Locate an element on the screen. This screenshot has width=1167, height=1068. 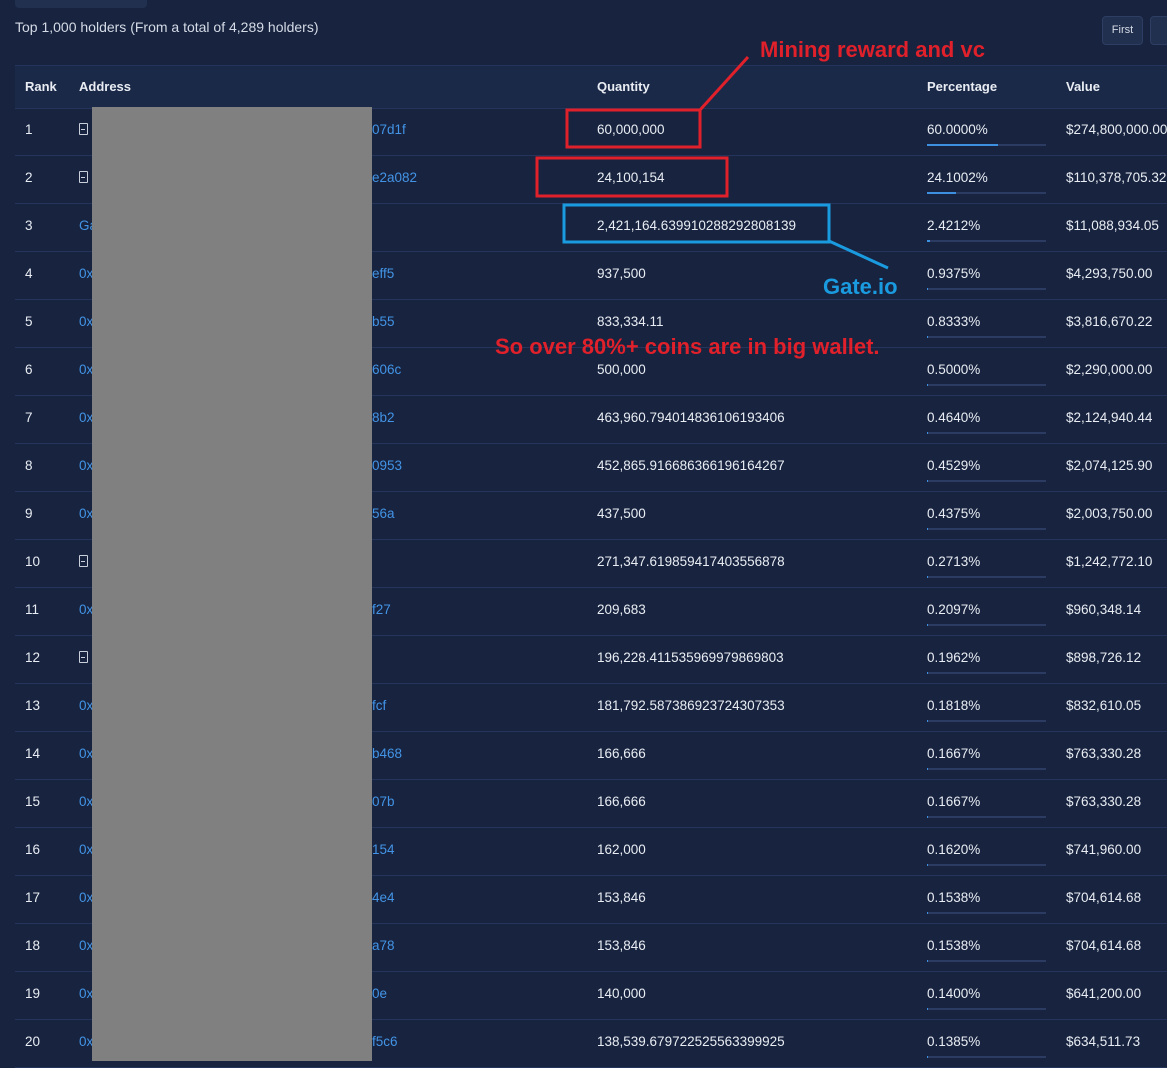
column-header: Percentage is located at coordinates (962, 86).